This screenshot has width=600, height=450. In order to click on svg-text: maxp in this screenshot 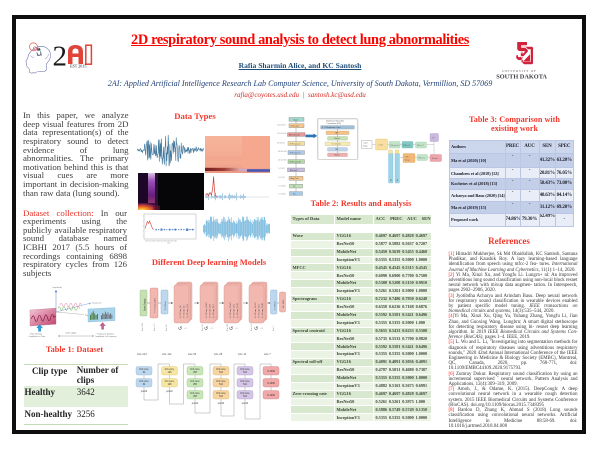, I will do `click(407, 160)`.